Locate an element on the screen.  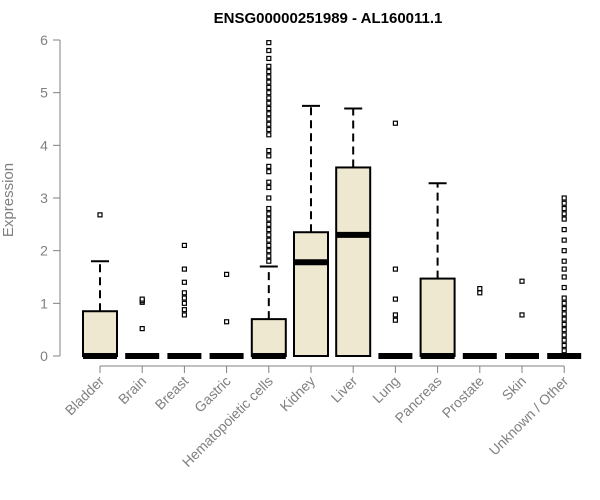
box-unknown-other is located at coordinates (564, 277).